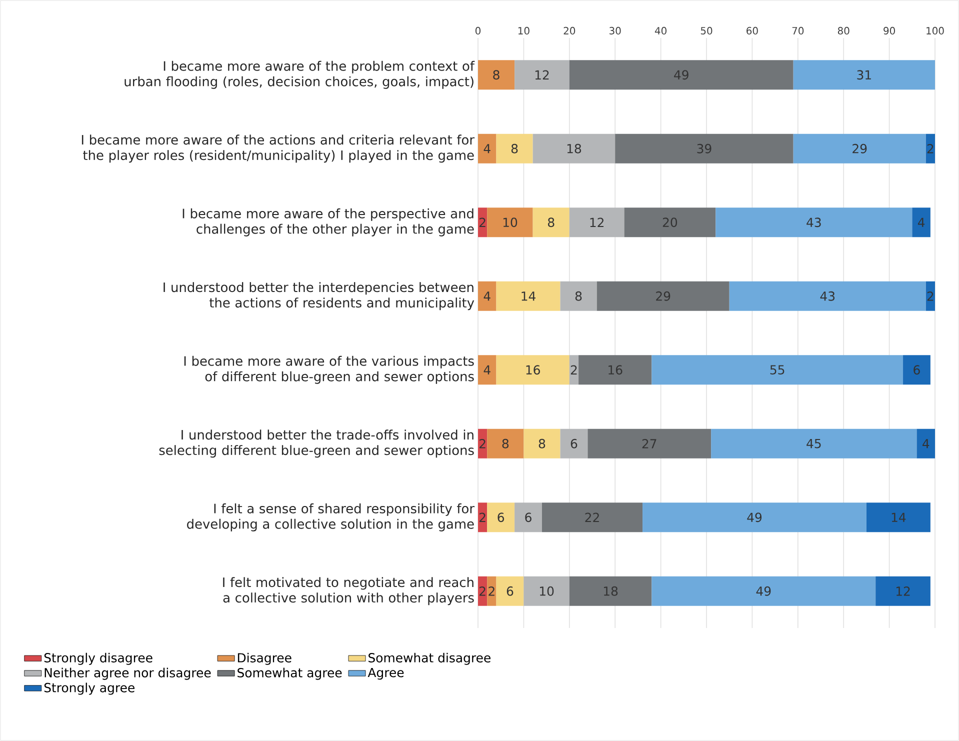 This screenshot has width=959, height=741. I want to click on x-tick-label: 80, so click(844, 30).